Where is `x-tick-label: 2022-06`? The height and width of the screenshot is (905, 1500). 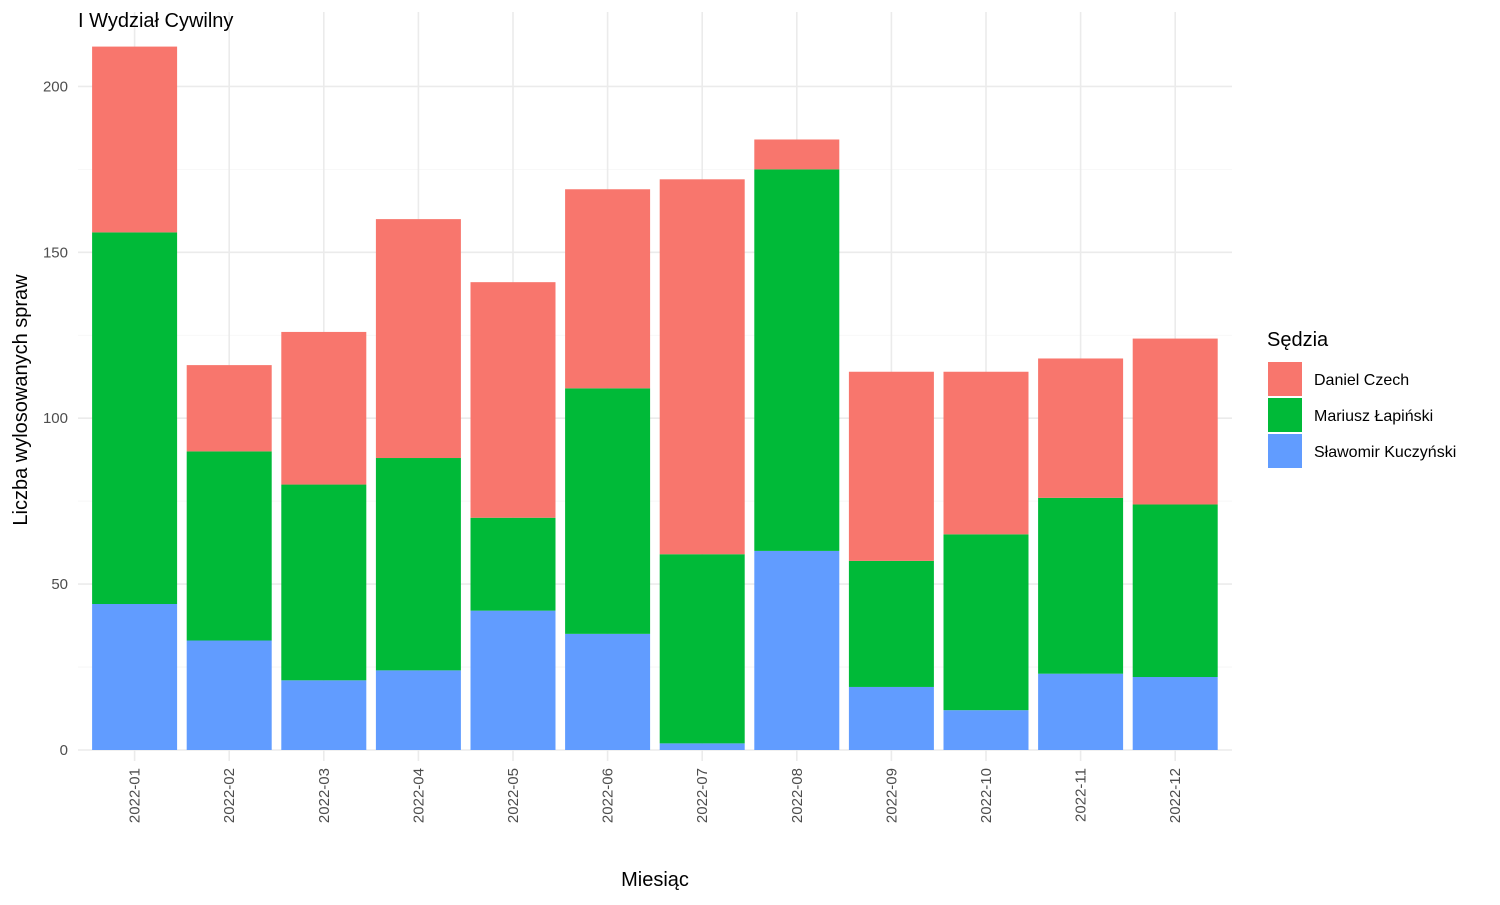 x-tick-label: 2022-06 is located at coordinates (608, 795).